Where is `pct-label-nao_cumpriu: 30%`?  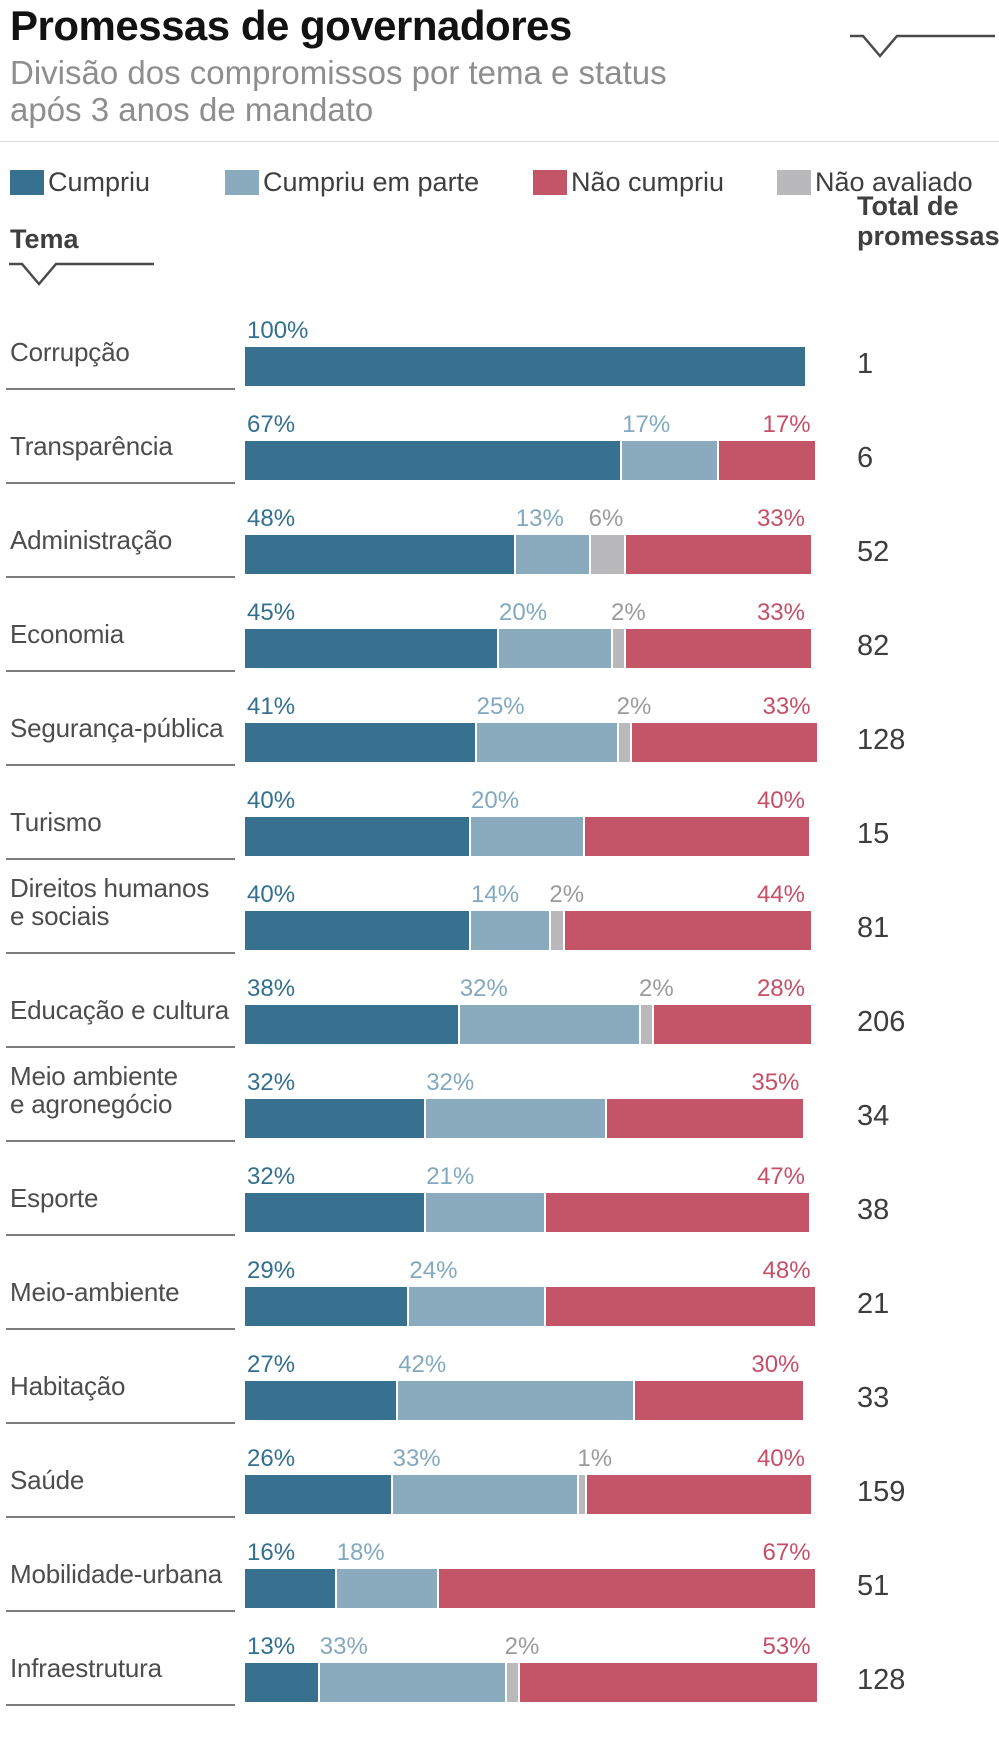
pct-label-nao_cumpriu: 30% is located at coordinates (775, 1364).